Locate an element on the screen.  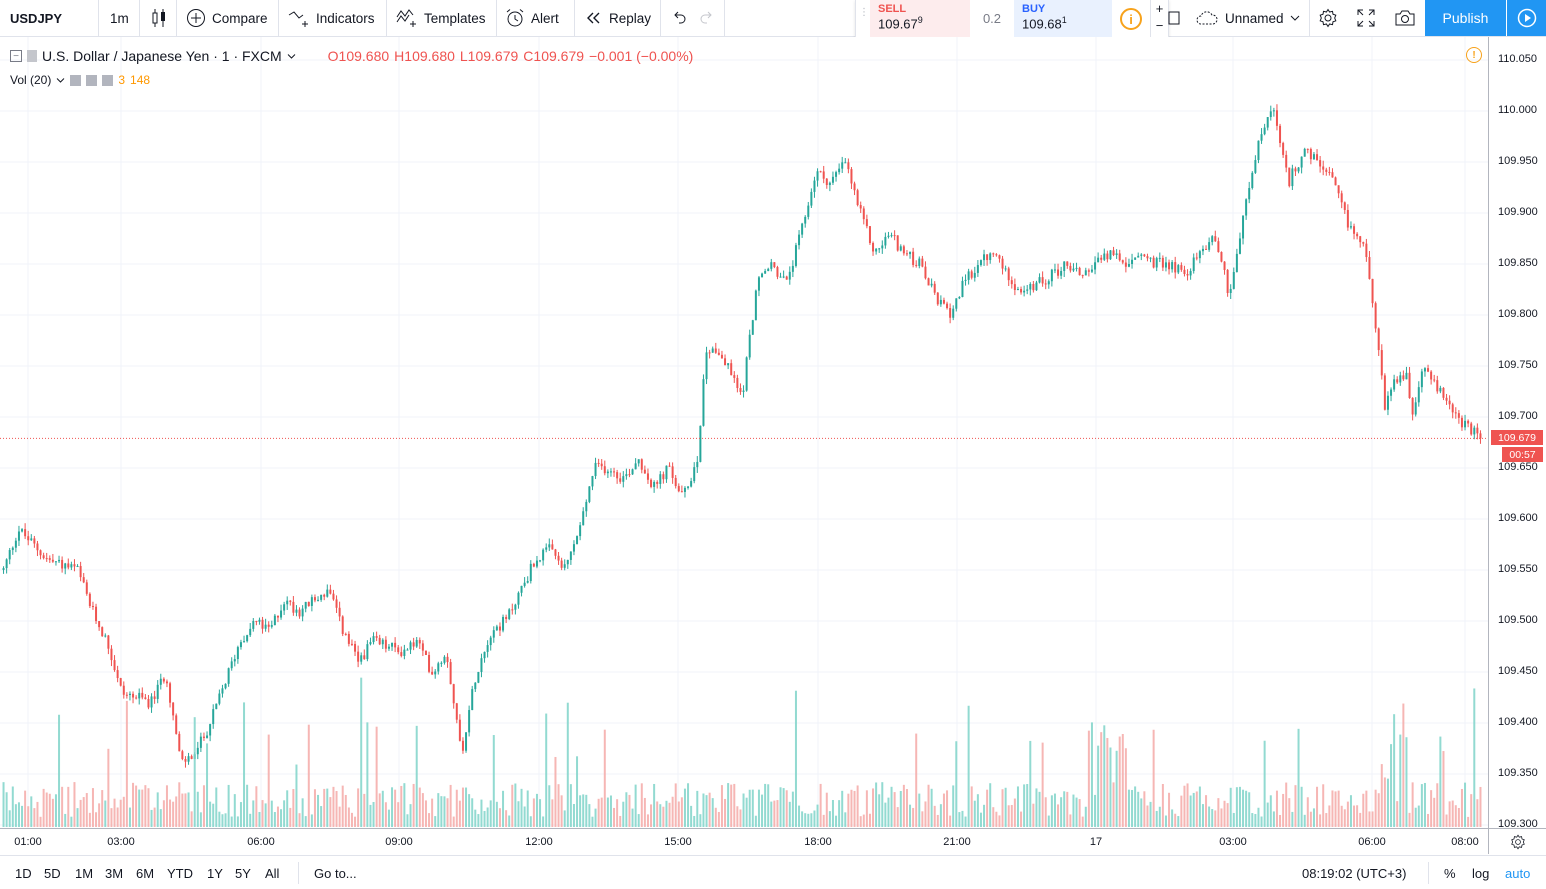
range-button-1m: 1M is located at coordinates (84, 873).